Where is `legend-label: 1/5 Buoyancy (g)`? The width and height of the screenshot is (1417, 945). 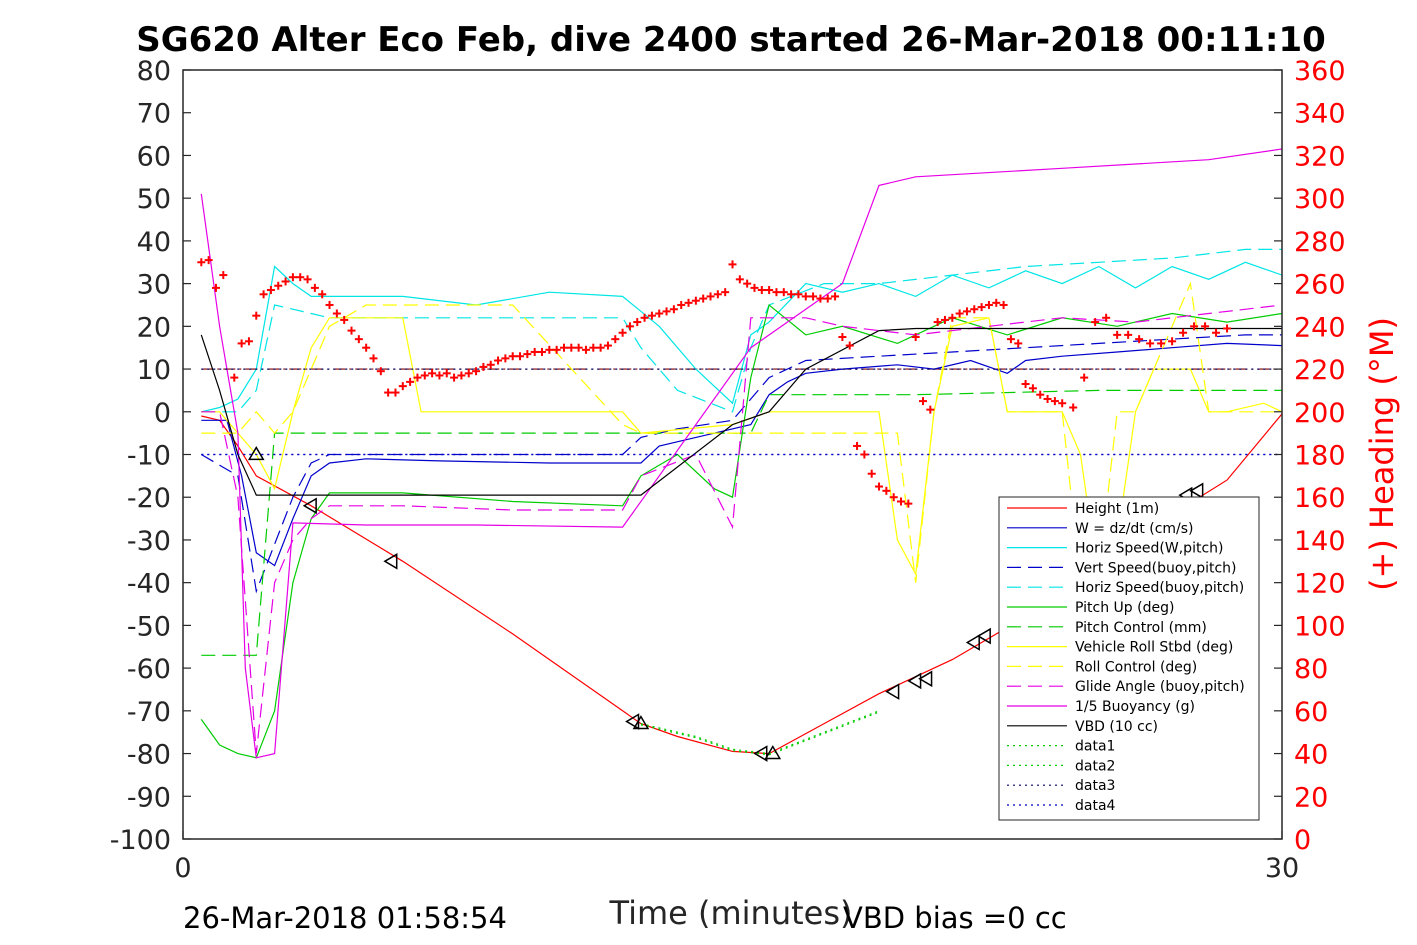
legend-label: 1/5 Buoyancy (g) is located at coordinates (1135, 707).